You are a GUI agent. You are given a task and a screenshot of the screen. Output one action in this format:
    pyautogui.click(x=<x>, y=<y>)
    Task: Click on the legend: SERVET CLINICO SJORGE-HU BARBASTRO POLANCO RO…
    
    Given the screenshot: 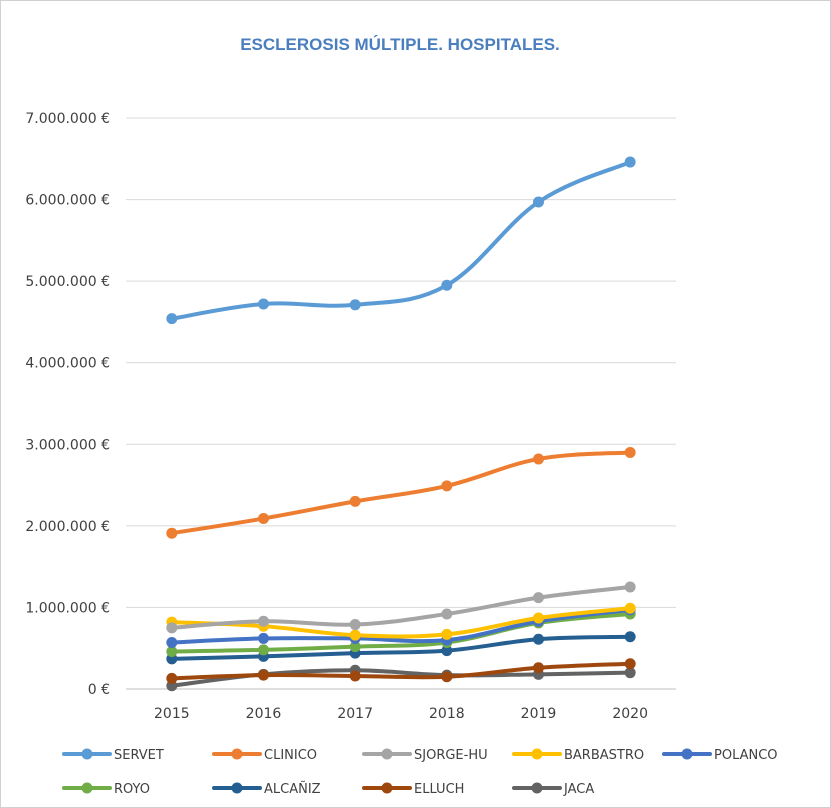 What is the action you would take?
    pyautogui.click(x=420, y=772)
    